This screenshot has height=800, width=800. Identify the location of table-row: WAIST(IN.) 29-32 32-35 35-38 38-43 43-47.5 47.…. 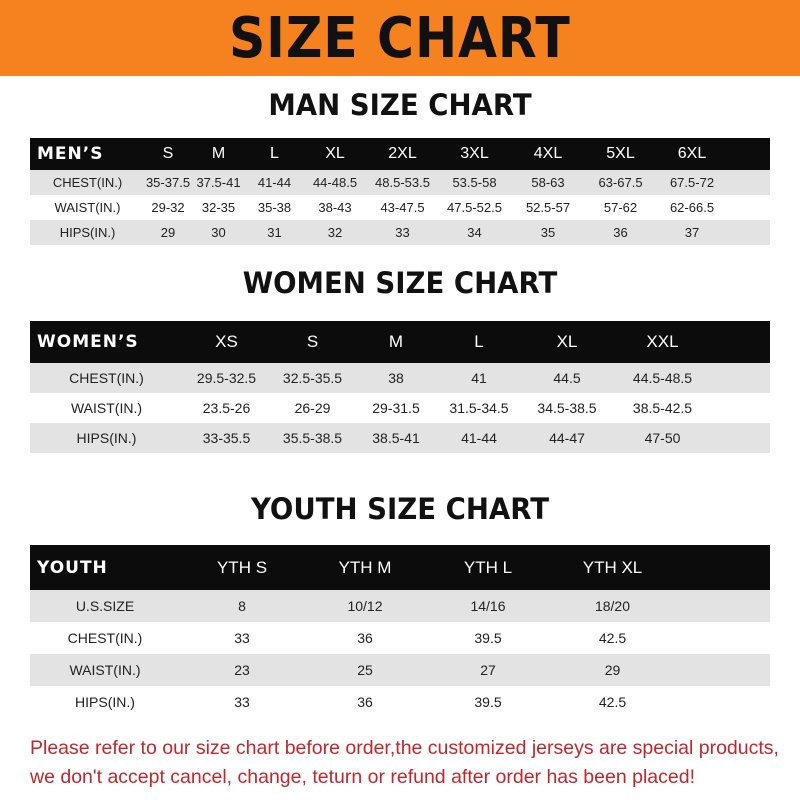
(400, 207).